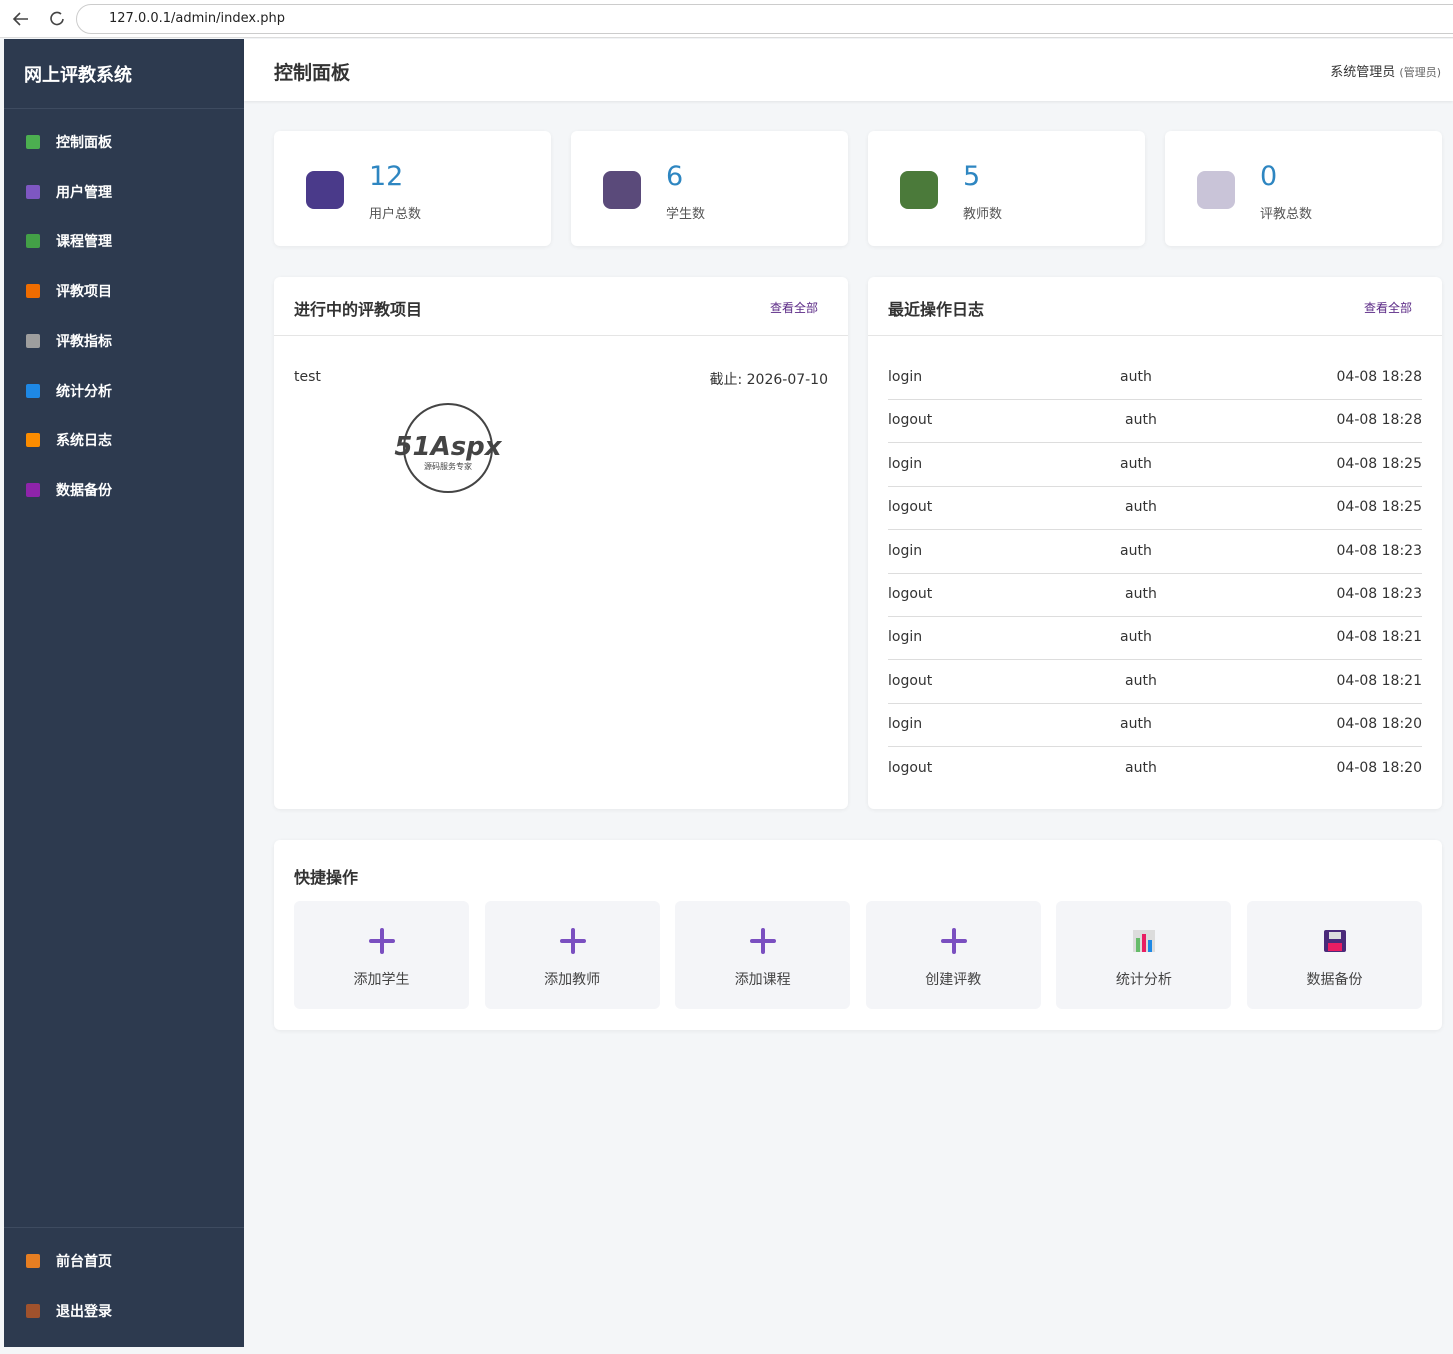  What do you see at coordinates (84, 490) in the screenshot?
I see `menu-label: 数据备份` at bounding box center [84, 490].